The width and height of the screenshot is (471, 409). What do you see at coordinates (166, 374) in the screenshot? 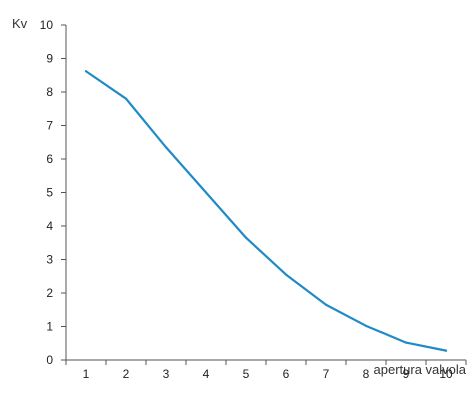
I see `x-tick-label: 3` at bounding box center [166, 374].